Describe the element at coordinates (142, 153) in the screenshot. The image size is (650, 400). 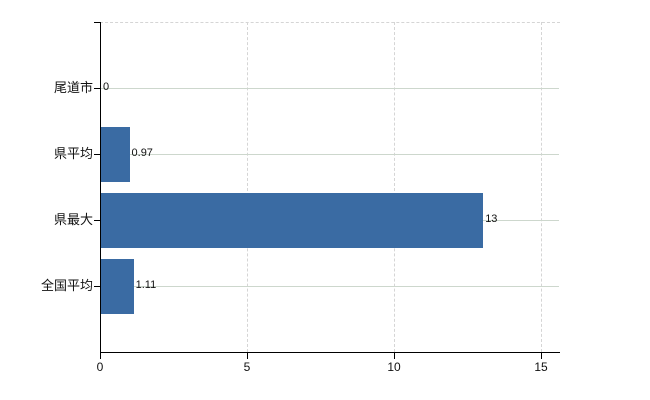
I see `value-label: 0.97` at that location.